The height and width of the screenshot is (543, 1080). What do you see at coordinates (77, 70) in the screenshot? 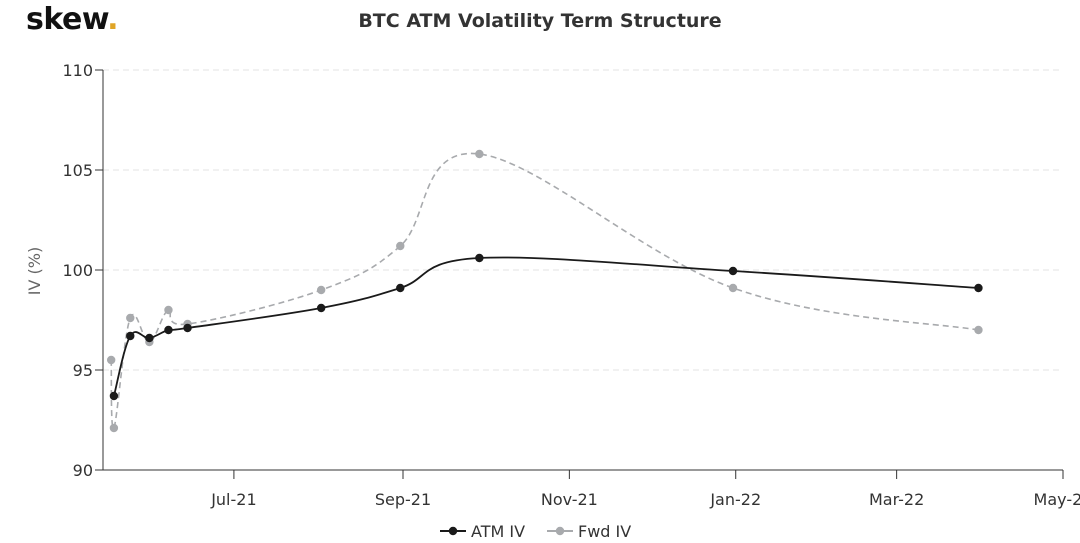
I see `y-tick-label: 110` at bounding box center [77, 70].